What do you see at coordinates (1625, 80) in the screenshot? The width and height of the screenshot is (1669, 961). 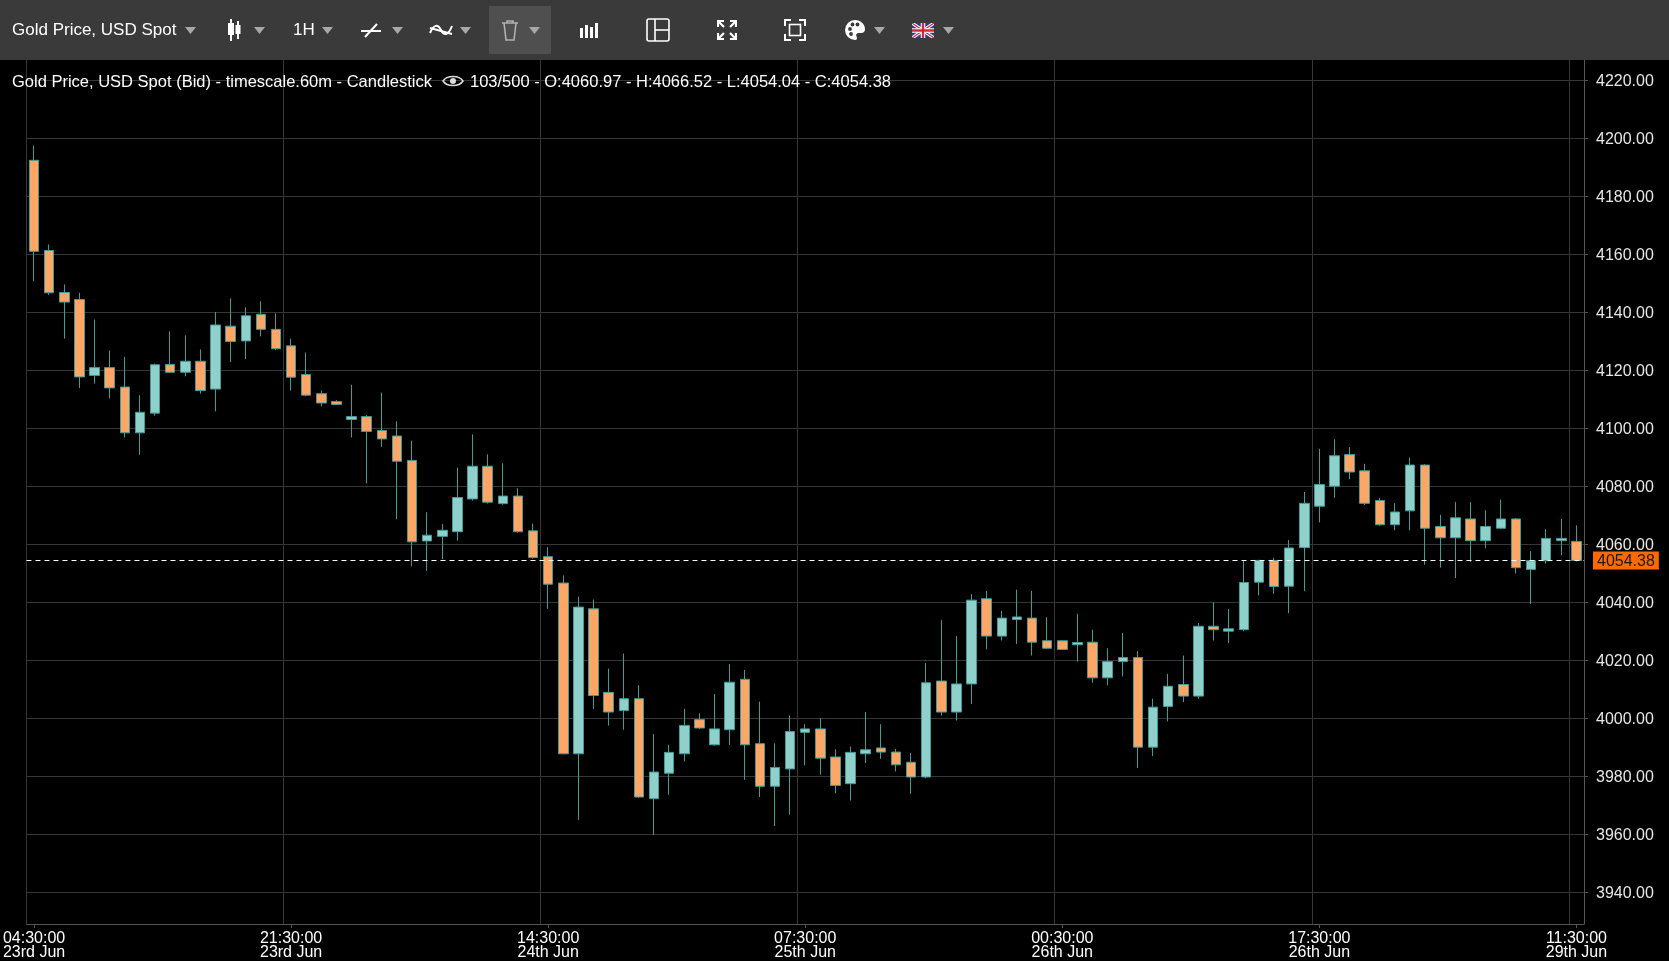 I see `y-tick-label: 4220.00` at bounding box center [1625, 80].